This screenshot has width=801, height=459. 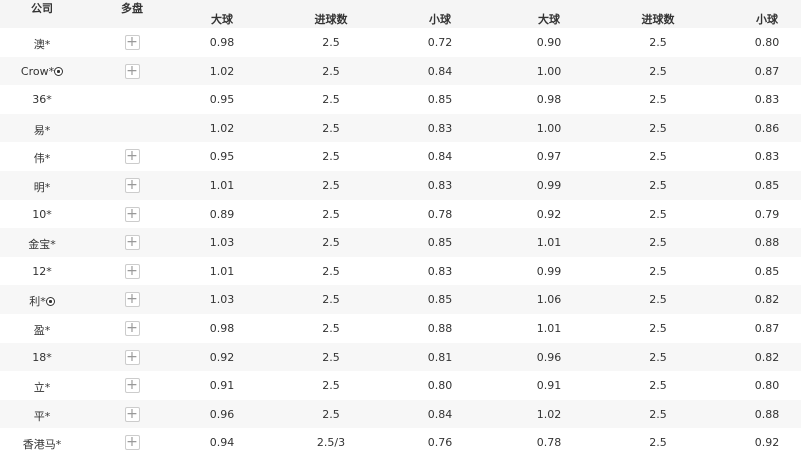 I want to click on under-2-cell: 0.87, so click(x=767, y=71).